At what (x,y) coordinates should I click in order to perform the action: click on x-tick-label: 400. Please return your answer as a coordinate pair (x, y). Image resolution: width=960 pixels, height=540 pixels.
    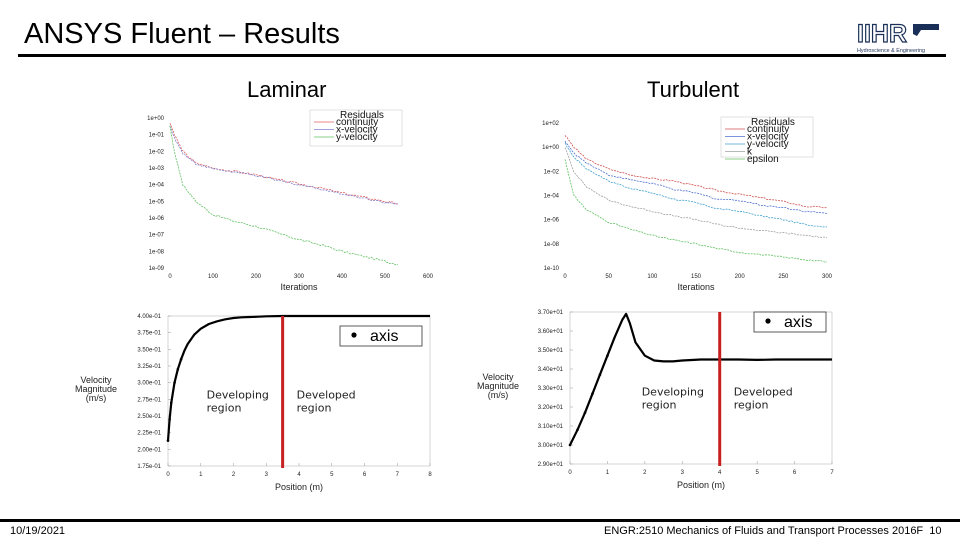
    Looking at the image, I should click on (342, 277).